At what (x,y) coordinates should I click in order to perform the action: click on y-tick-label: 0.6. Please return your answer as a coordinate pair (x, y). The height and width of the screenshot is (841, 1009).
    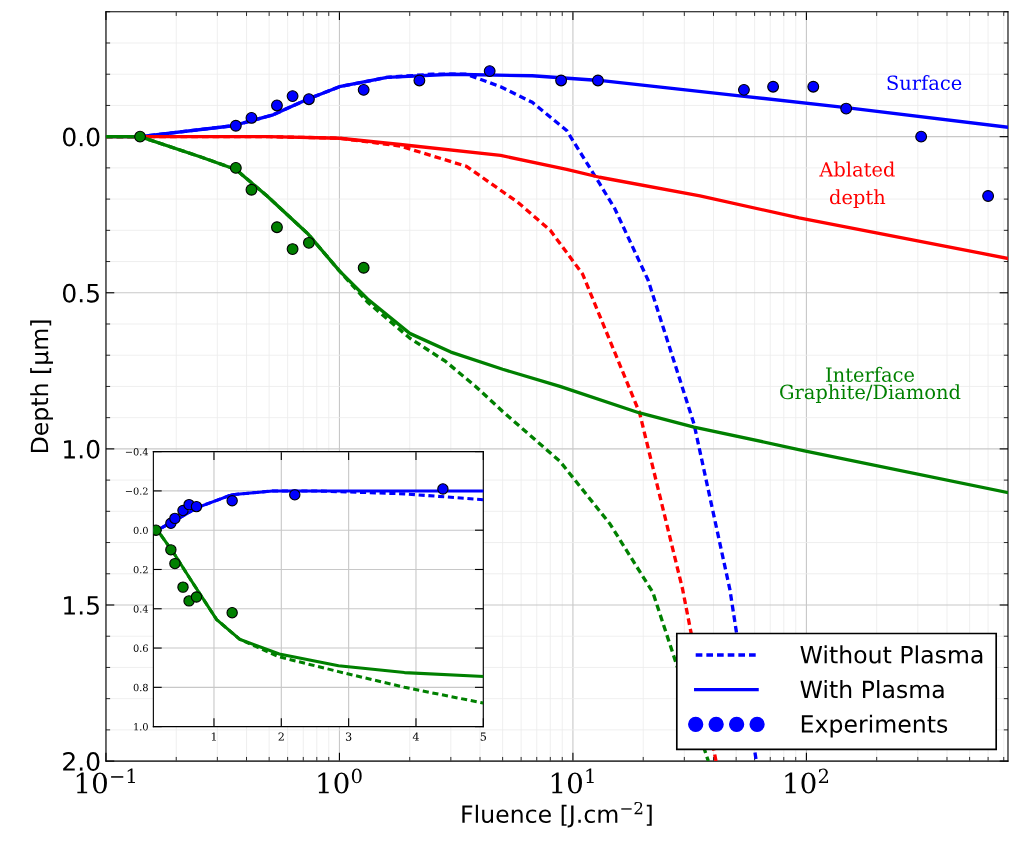
    Looking at the image, I should click on (140, 648).